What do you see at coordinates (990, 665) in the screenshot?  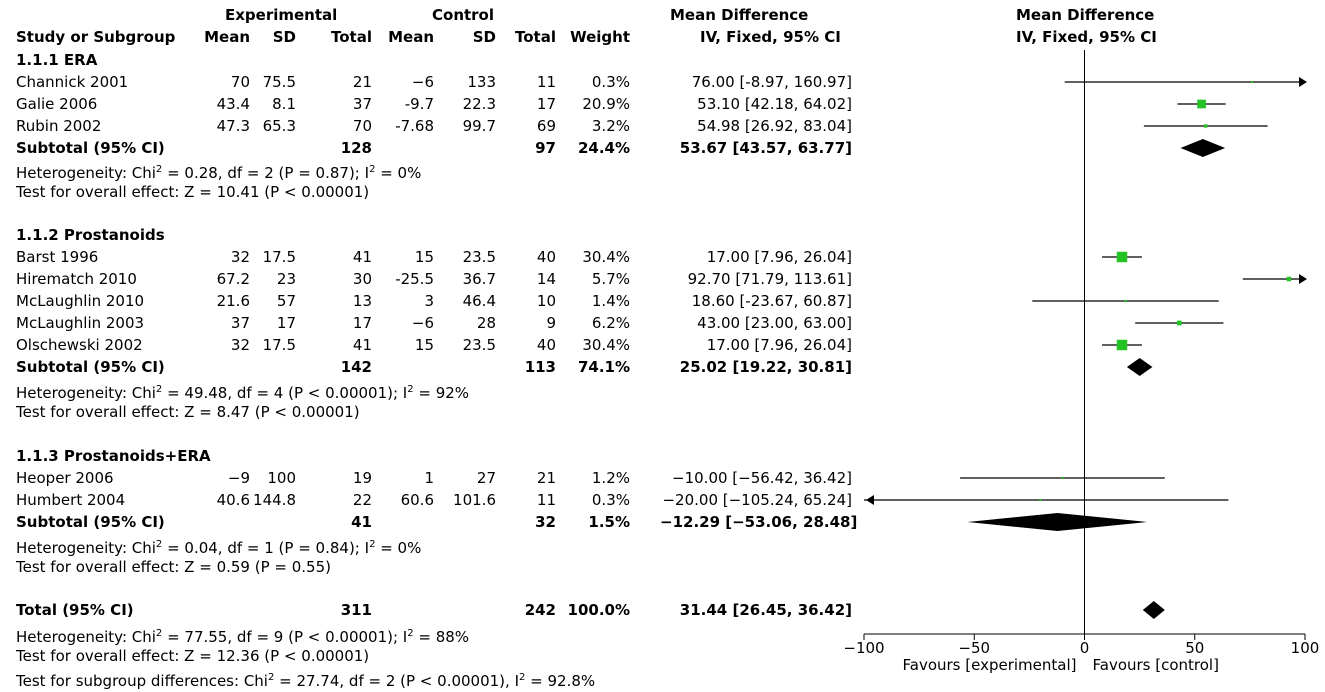 I see `favours-experimental-label: Favours [experimental]` at bounding box center [990, 665].